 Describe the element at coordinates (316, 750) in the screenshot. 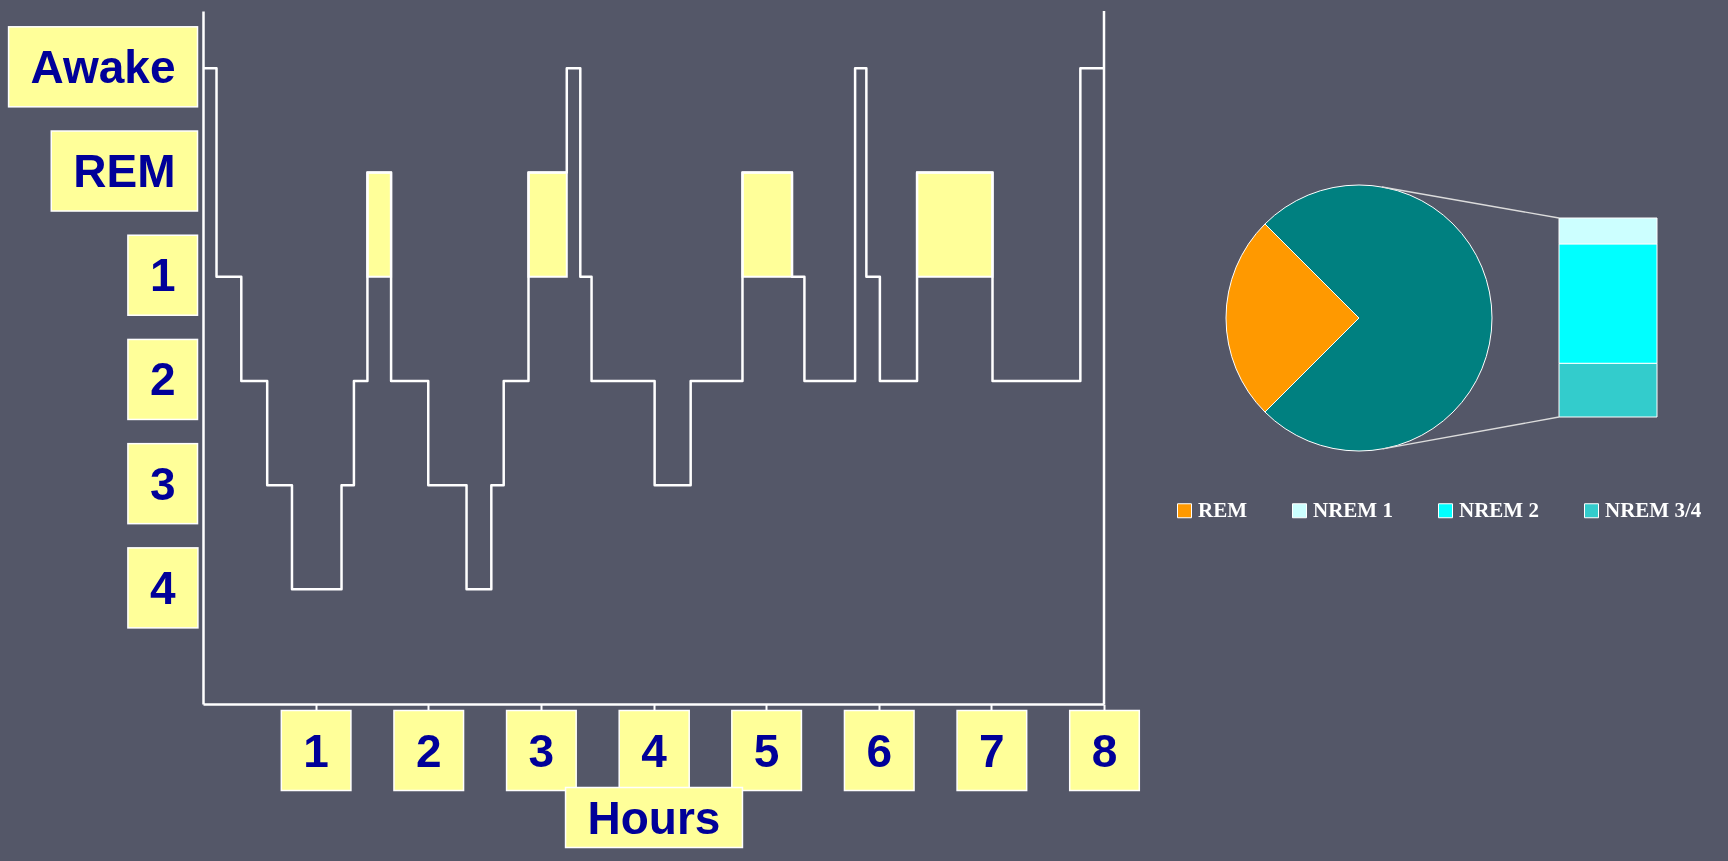

I see `x-tick-label: 1` at that location.